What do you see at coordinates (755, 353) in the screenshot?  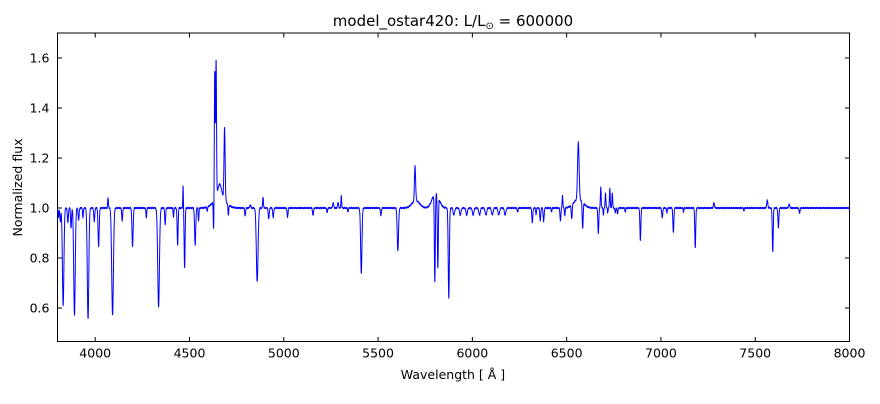 I see `x-tick-label: 7500` at bounding box center [755, 353].